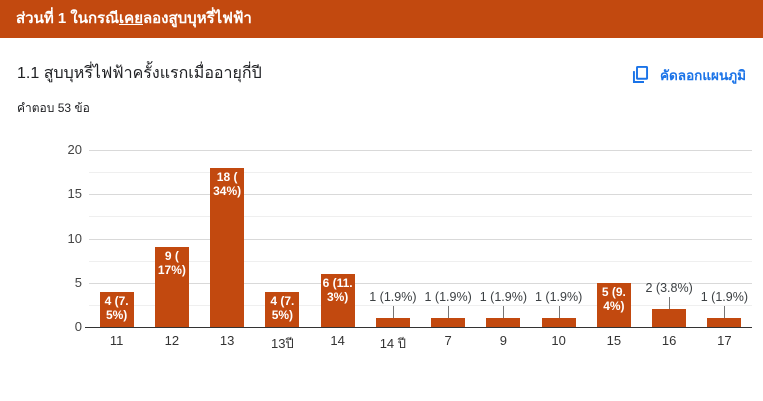 Image resolution: width=763 pixels, height=401 pixels. Describe the element at coordinates (703, 75) in the screenshot. I see `copy-chart-label: คัดลอกแผนภูมิ` at that location.